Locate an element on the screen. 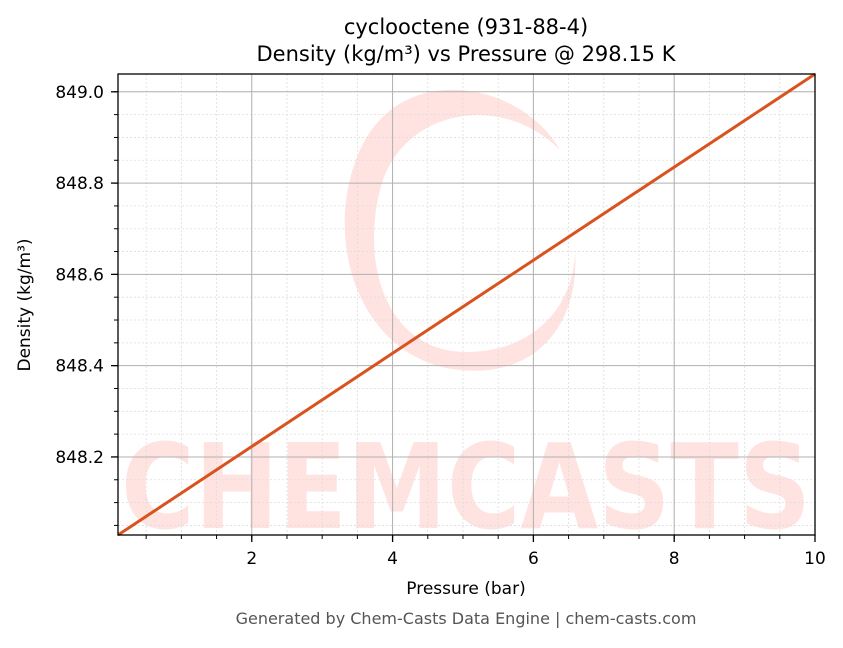 The image size is (843, 648). y-tick-label: 848.2 is located at coordinates (79, 458).